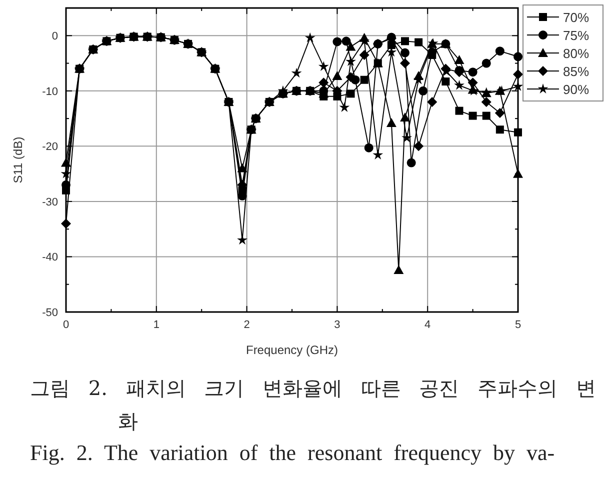 The height and width of the screenshot is (489, 610). I want to click on caption: Fig. 2. The variation of the resonant frequency by va-, so click(293, 453).